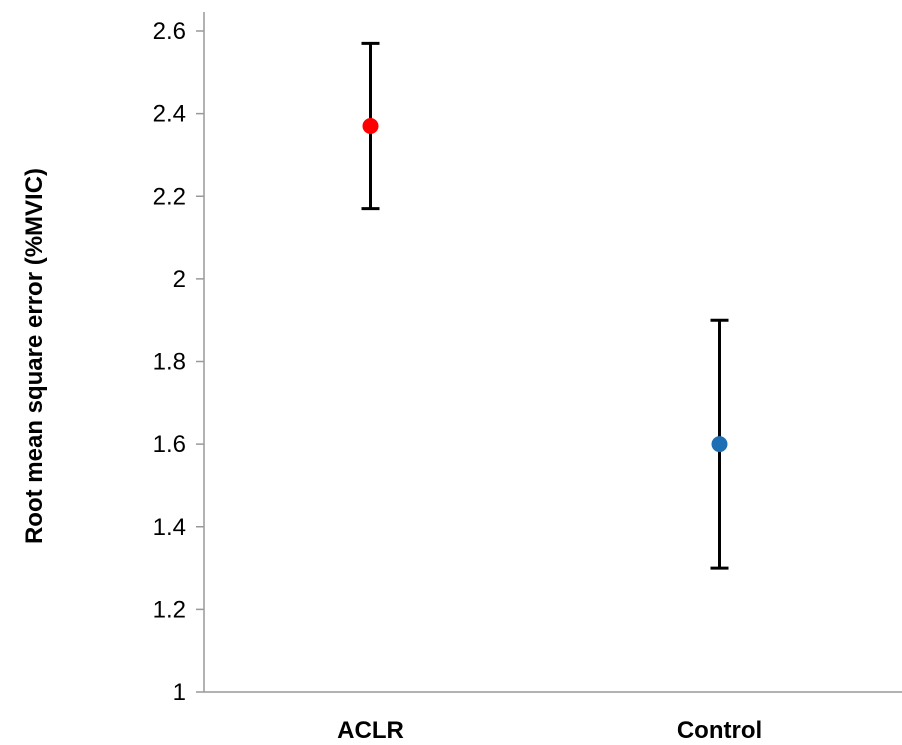 This screenshot has width=902, height=745. I want to click on y-ticks: 1 1.2 1.4 1.6 1.8 2 2.2 2.4 2.6, so click(178, 362).